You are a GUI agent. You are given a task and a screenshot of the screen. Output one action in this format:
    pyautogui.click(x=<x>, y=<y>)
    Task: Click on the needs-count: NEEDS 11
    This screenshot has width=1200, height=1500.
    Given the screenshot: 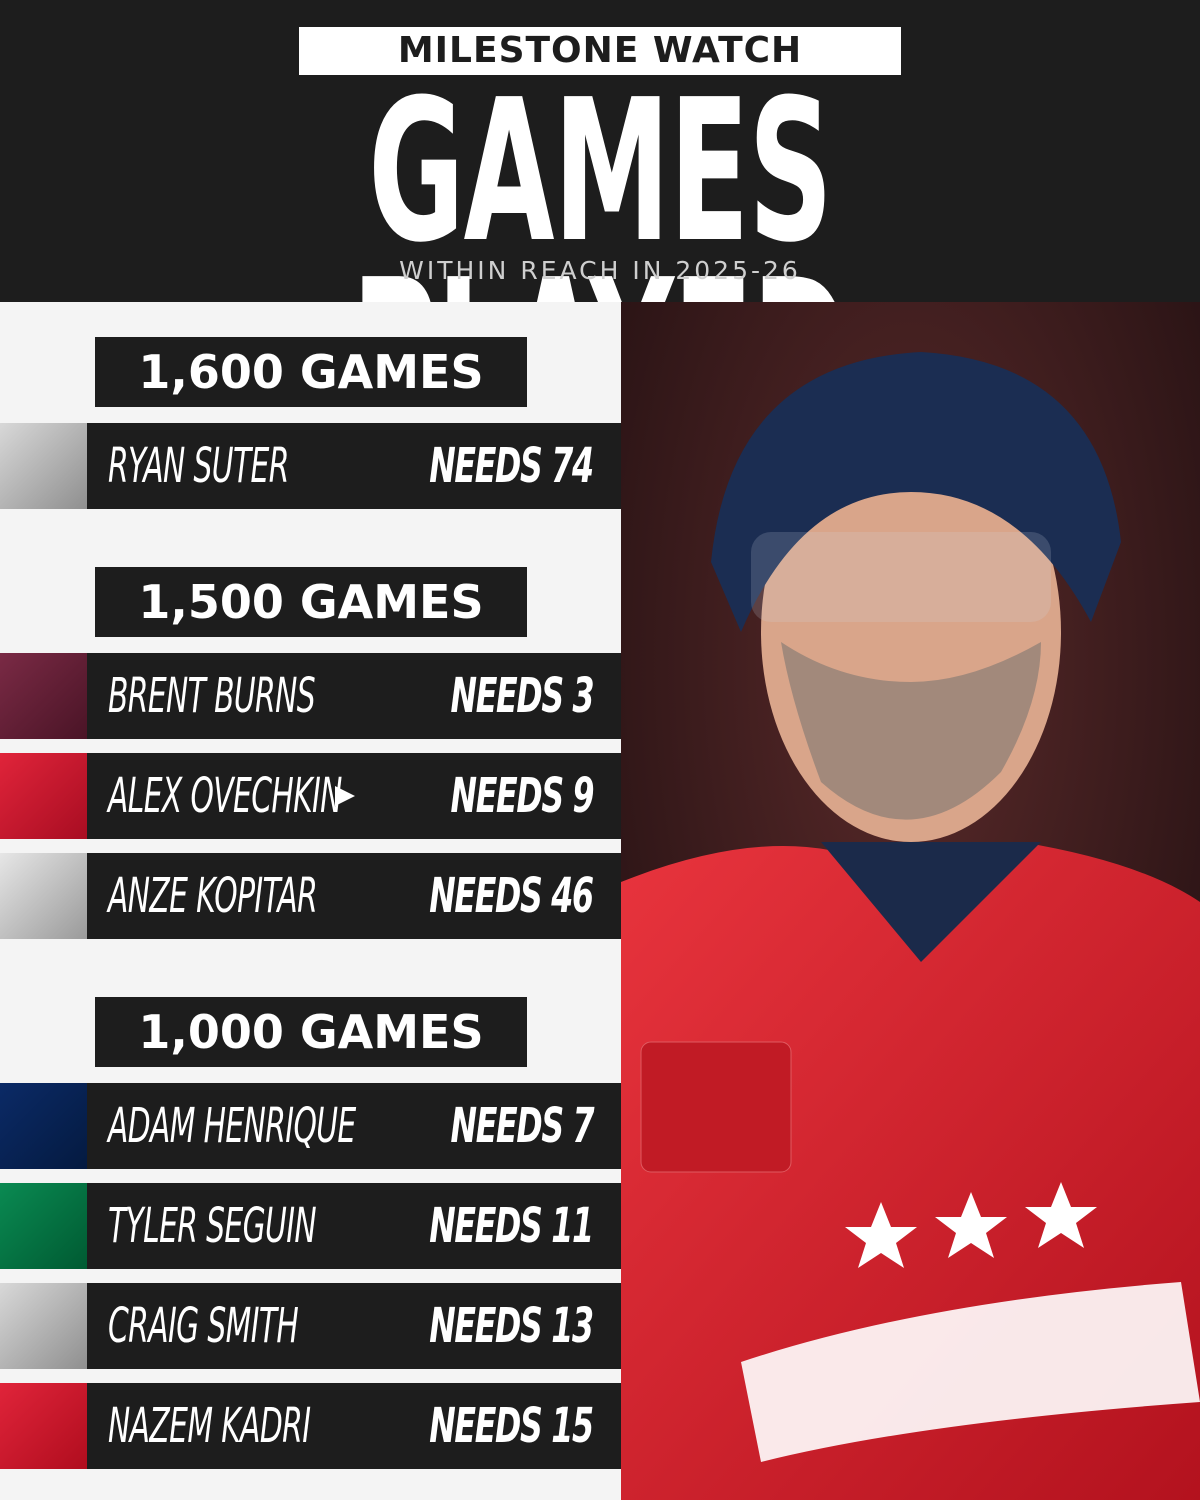 What is the action you would take?
    pyautogui.click(x=512, y=1226)
    